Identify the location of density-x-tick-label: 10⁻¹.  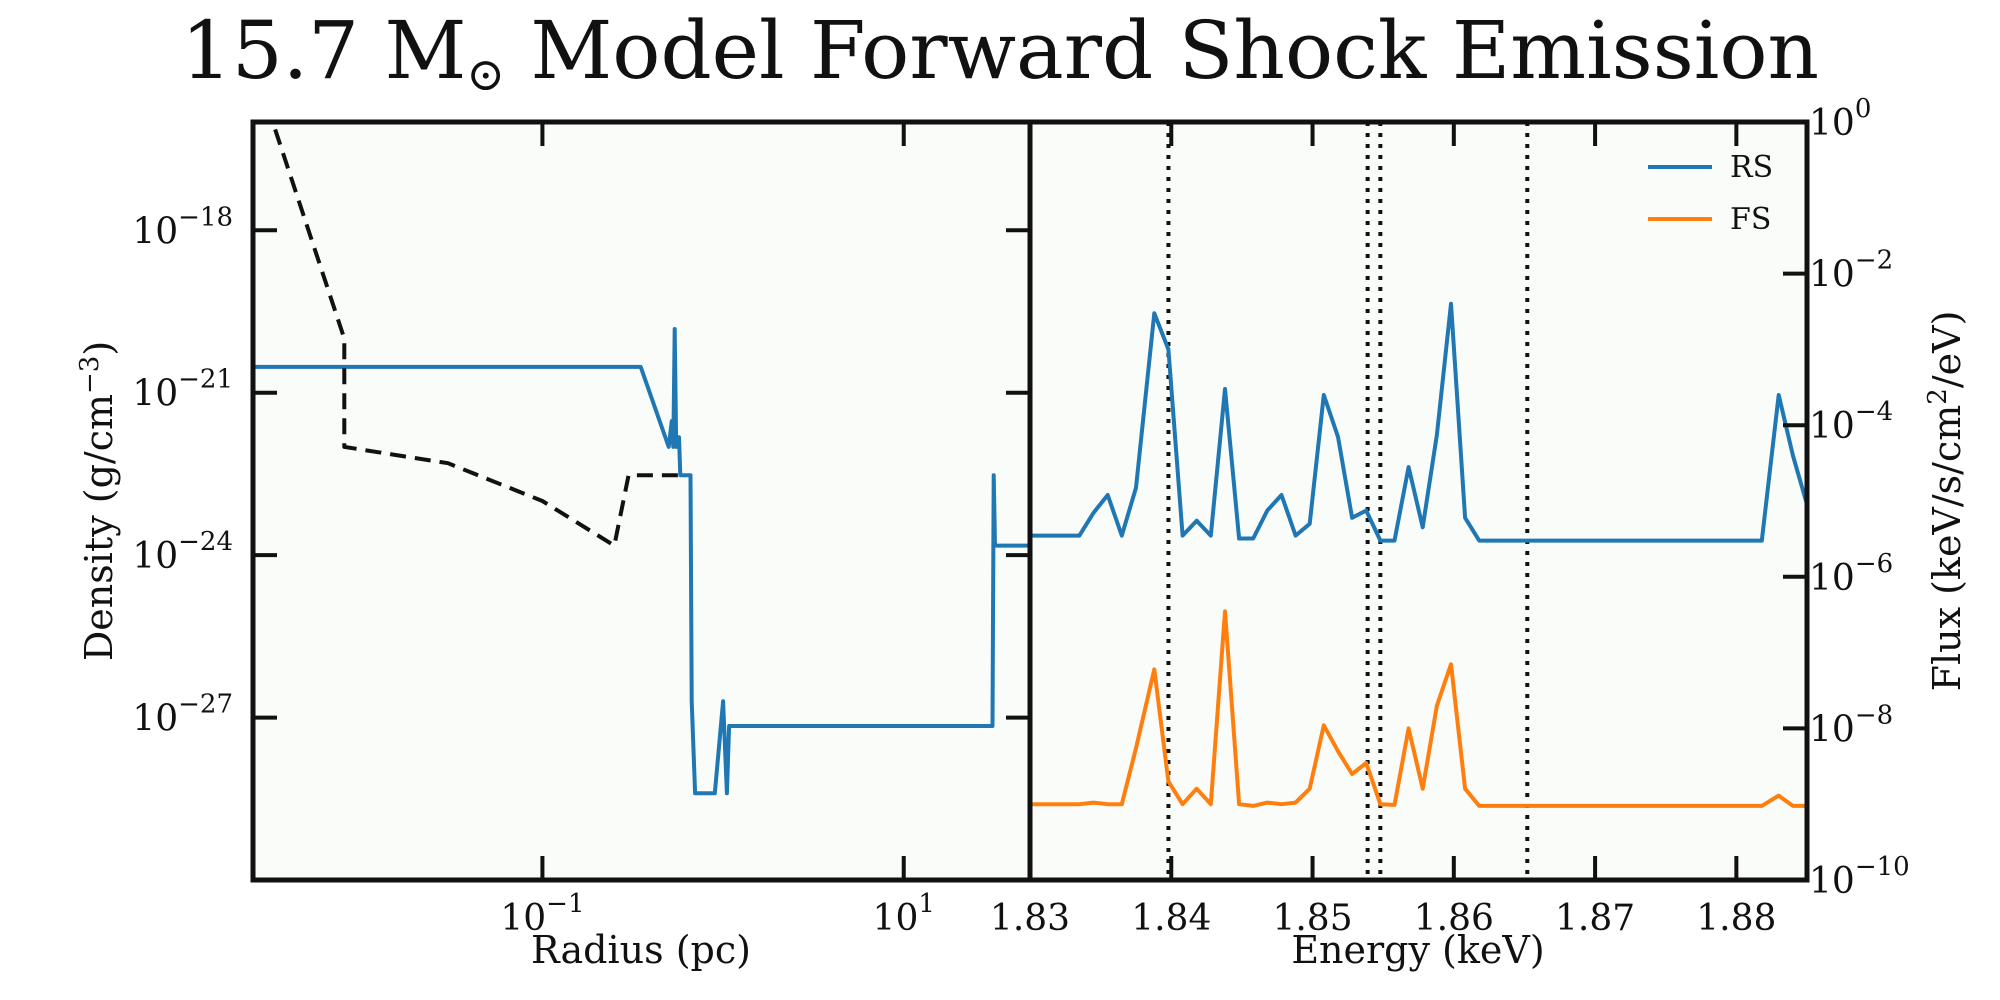
(542, 914).